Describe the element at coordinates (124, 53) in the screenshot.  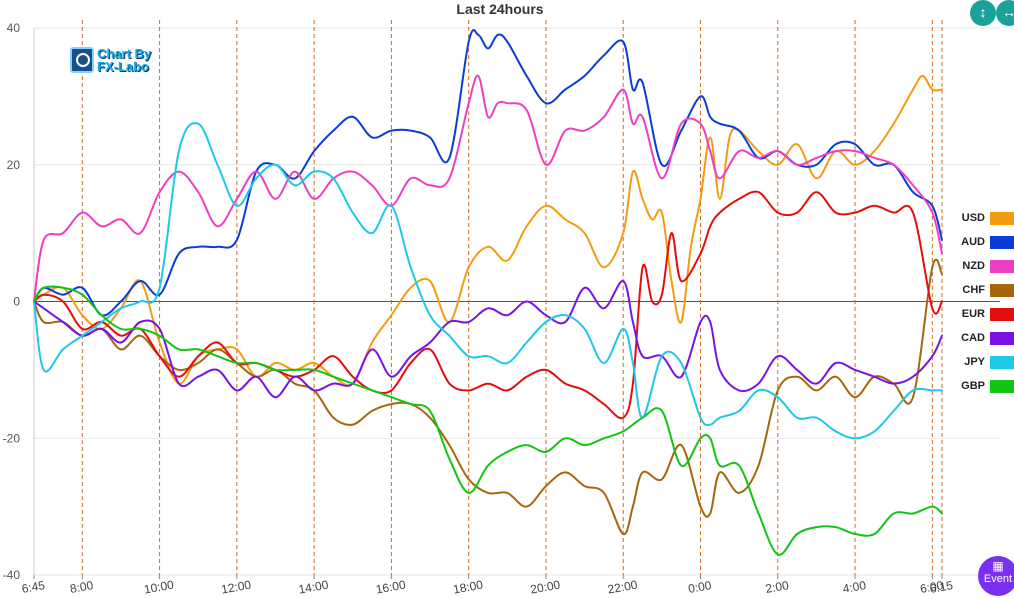
I see `logo-text-line-1: Chart By` at that location.